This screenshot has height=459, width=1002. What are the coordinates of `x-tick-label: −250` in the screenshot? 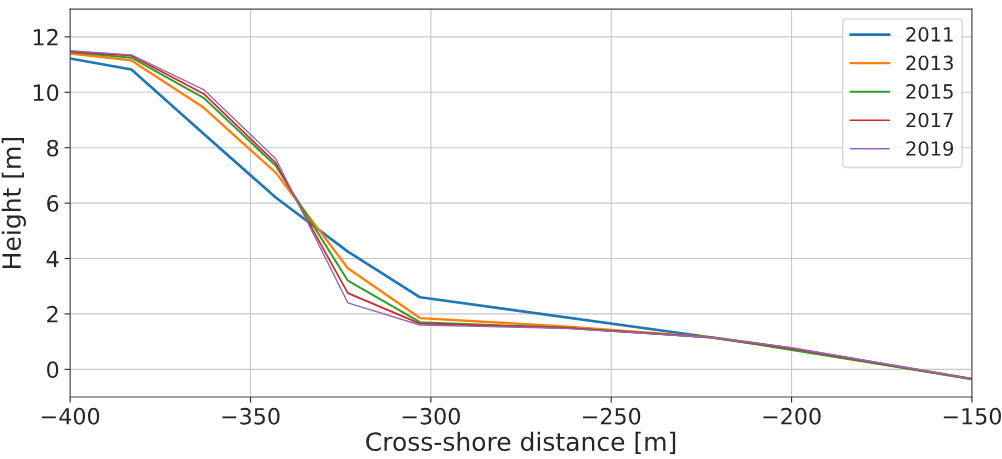 It's located at (612, 416).